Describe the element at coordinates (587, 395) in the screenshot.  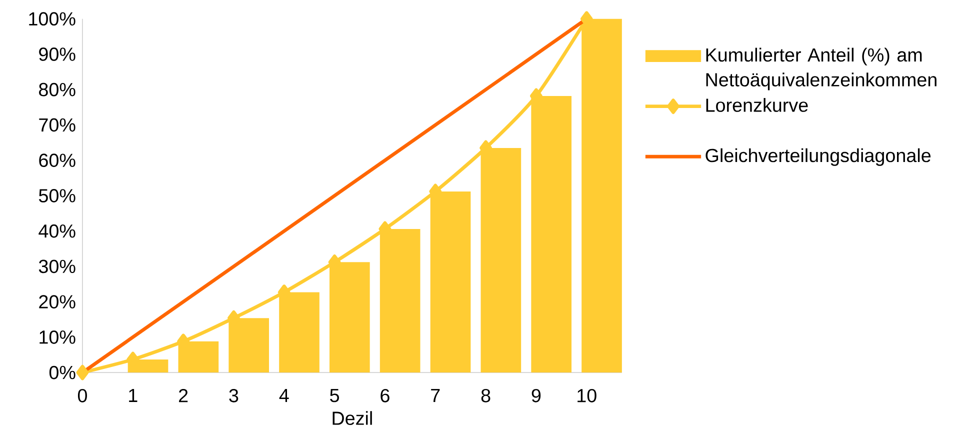
I see `x-tick-label: 10` at that location.